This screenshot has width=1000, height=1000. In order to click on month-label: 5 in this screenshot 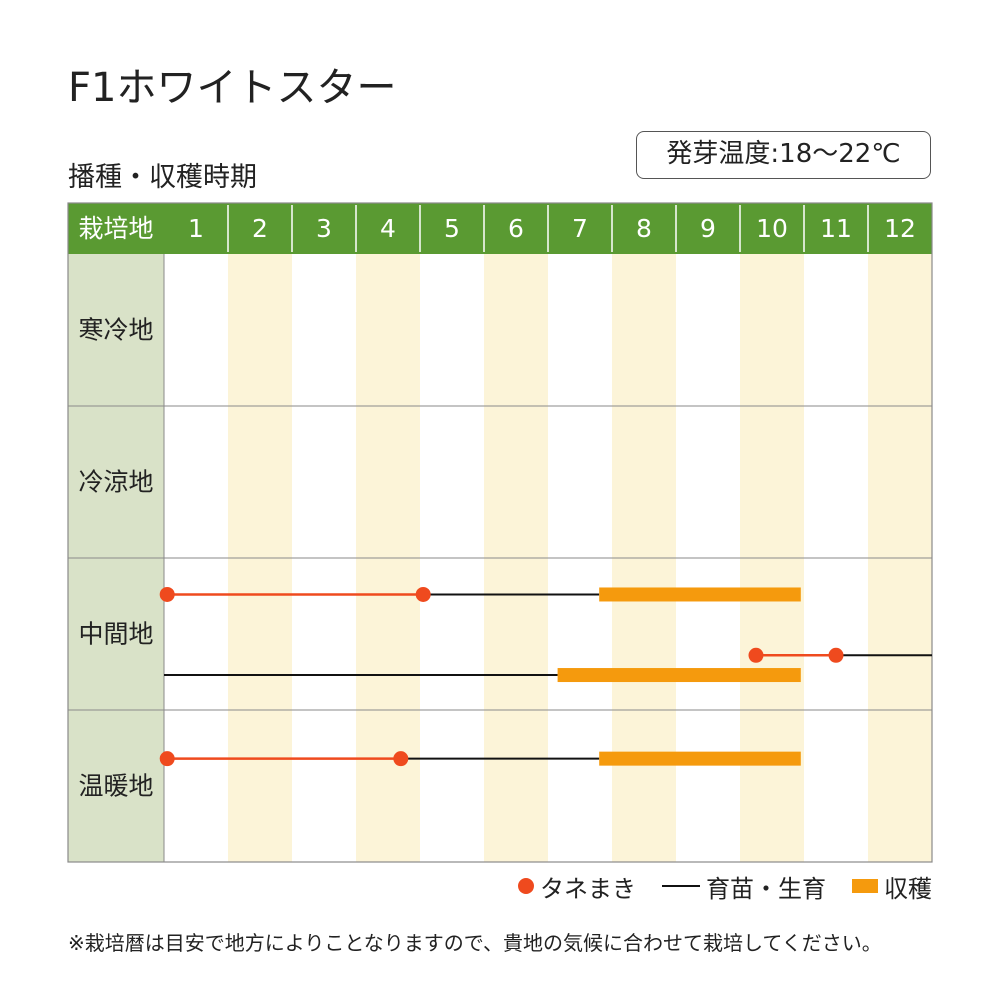, I will do `click(452, 228)`.